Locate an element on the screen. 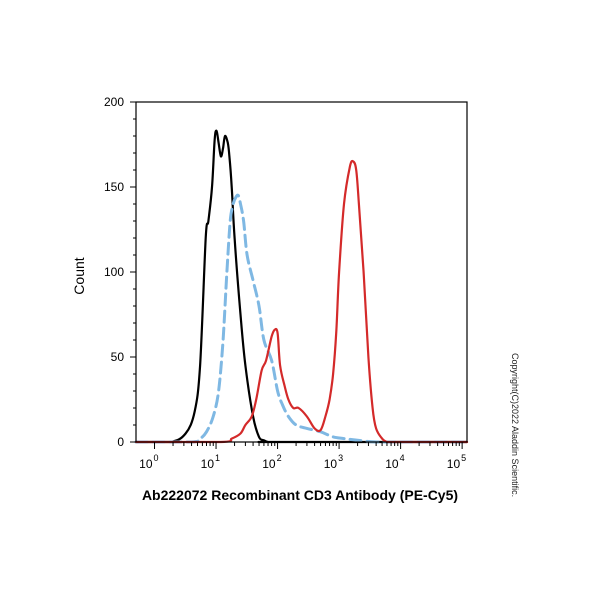 The image size is (600, 600). x-tick-label: 10 2 is located at coordinates (271, 462).